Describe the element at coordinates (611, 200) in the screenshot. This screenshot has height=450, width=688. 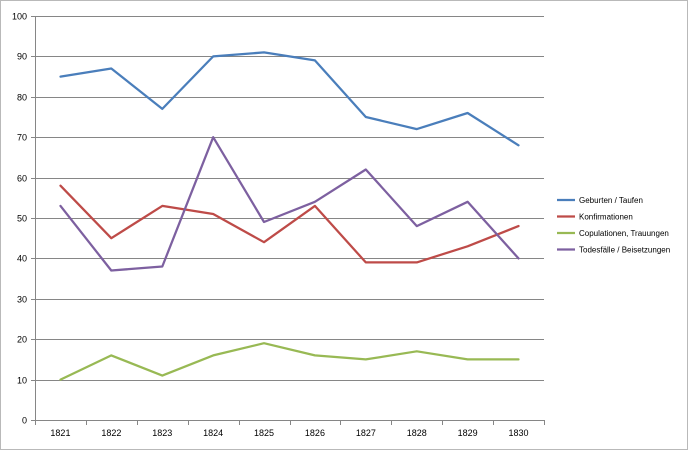
I see `legend-label: Geburten / Taufen` at that location.